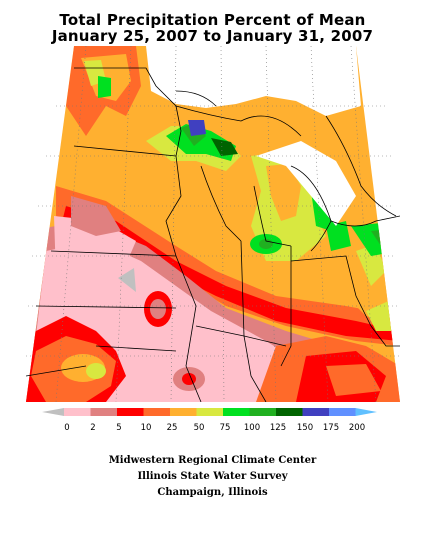 This screenshot has width=425, height=550. I want to click on legend-tick-9: 150, so click(305, 428).